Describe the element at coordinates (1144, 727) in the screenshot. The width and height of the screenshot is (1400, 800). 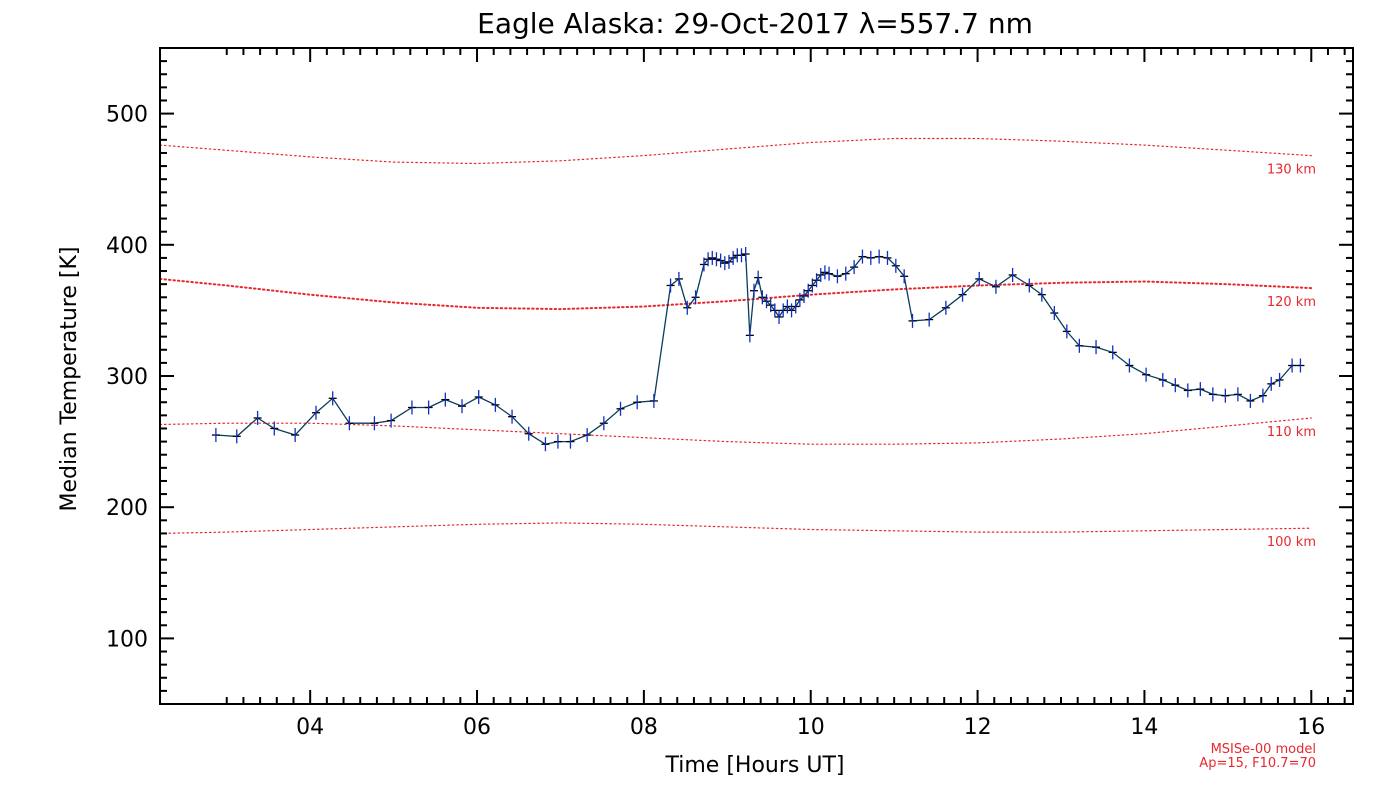
I see `x-tick-label: 14` at that location.